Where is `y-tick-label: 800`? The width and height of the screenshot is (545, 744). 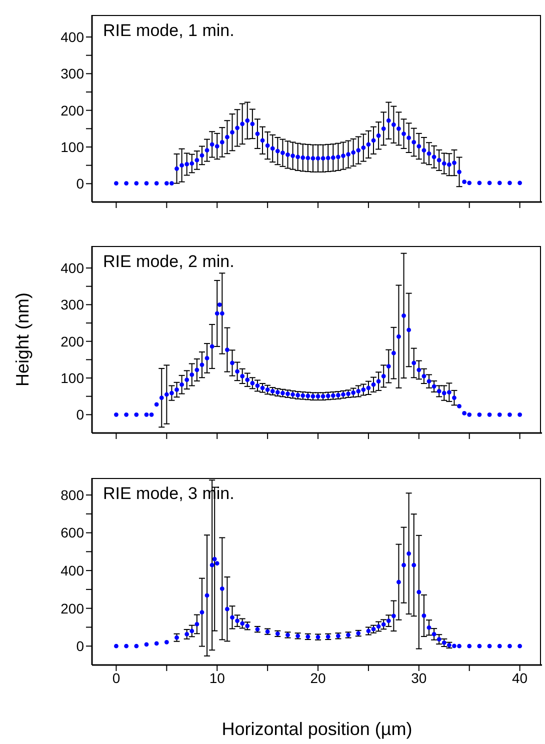 y-tick-label: 800 is located at coordinates (72, 494).